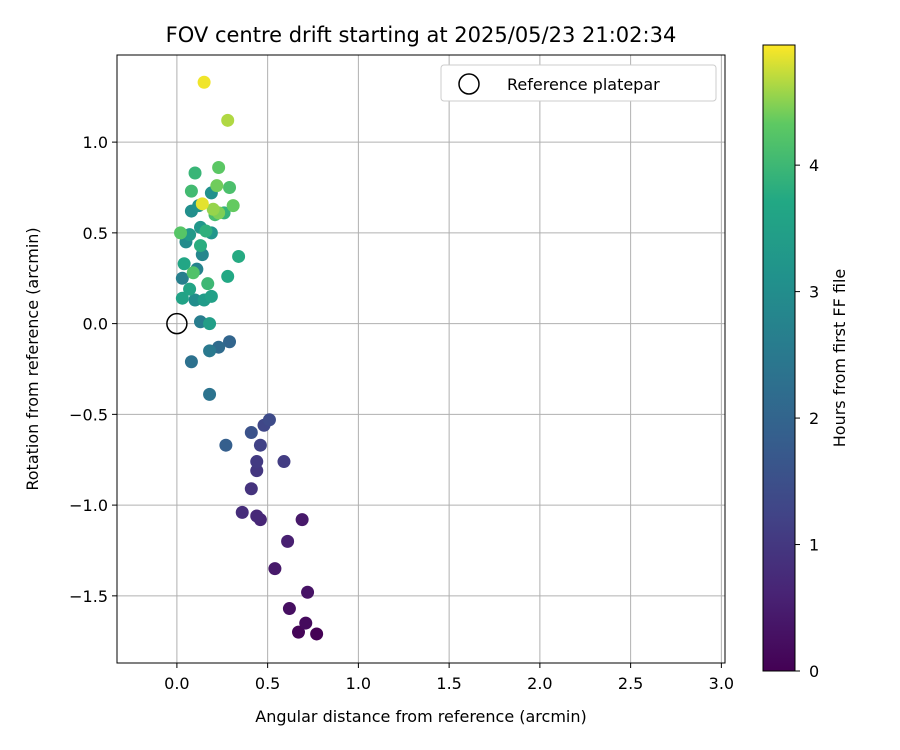 The height and width of the screenshot is (750, 900). Describe the element at coordinates (95, 324) in the screenshot. I see `y-tick-label: 0.0` at that location.